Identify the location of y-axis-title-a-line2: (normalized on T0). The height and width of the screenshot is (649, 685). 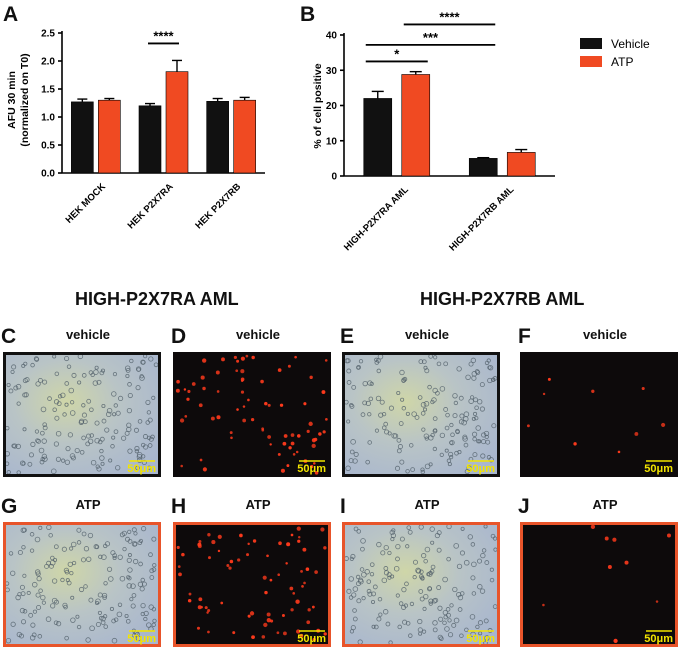
(25, 99).